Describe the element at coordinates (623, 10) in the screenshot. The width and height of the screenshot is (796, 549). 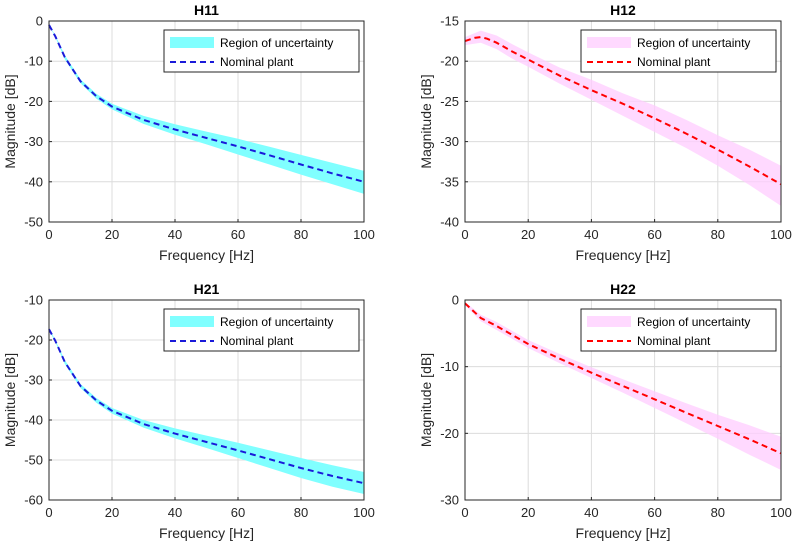
I see `subplot-title: H12` at that location.